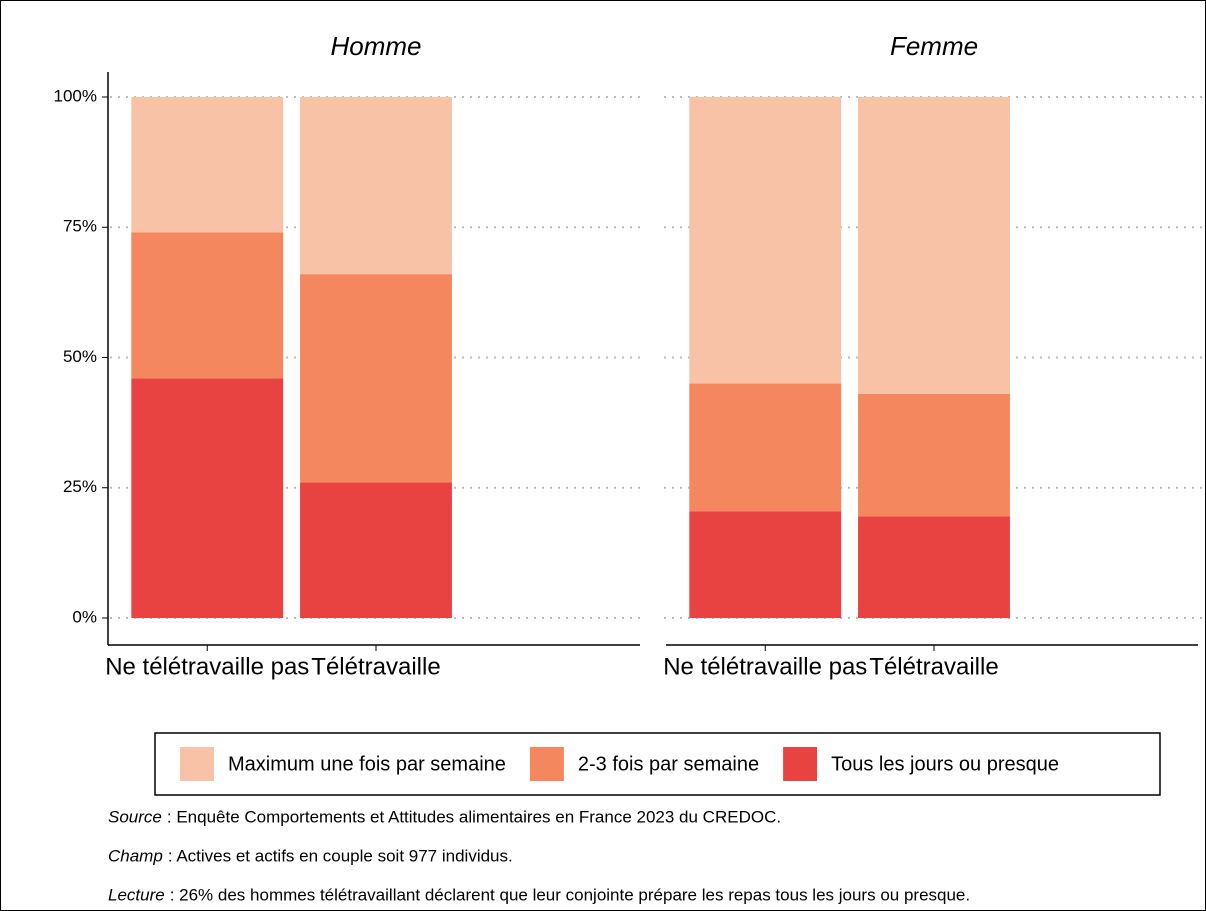 The height and width of the screenshot is (911, 1206). Describe the element at coordinates (135, 816) in the screenshot. I see `note-label: Source` at that location.